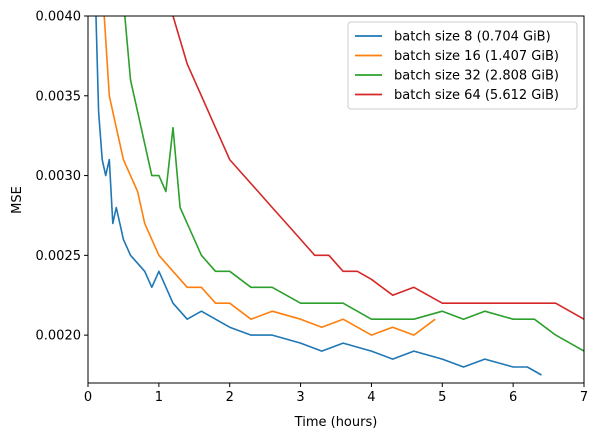  Describe the element at coordinates (159, 397) in the screenshot. I see `x-tick-label: 1` at that location.